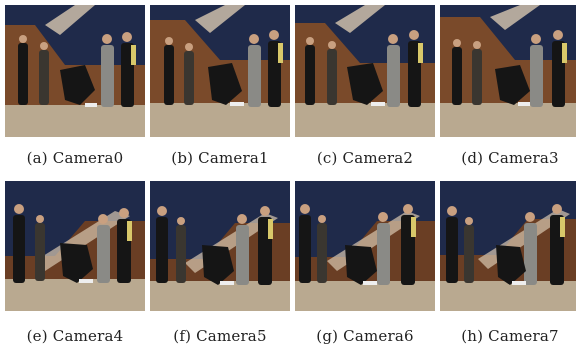 The width and height of the screenshot is (576, 349). What do you see at coordinates (220, 158) in the screenshot?
I see `panel-caption: (b) Camera1` at bounding box center [220, 158].